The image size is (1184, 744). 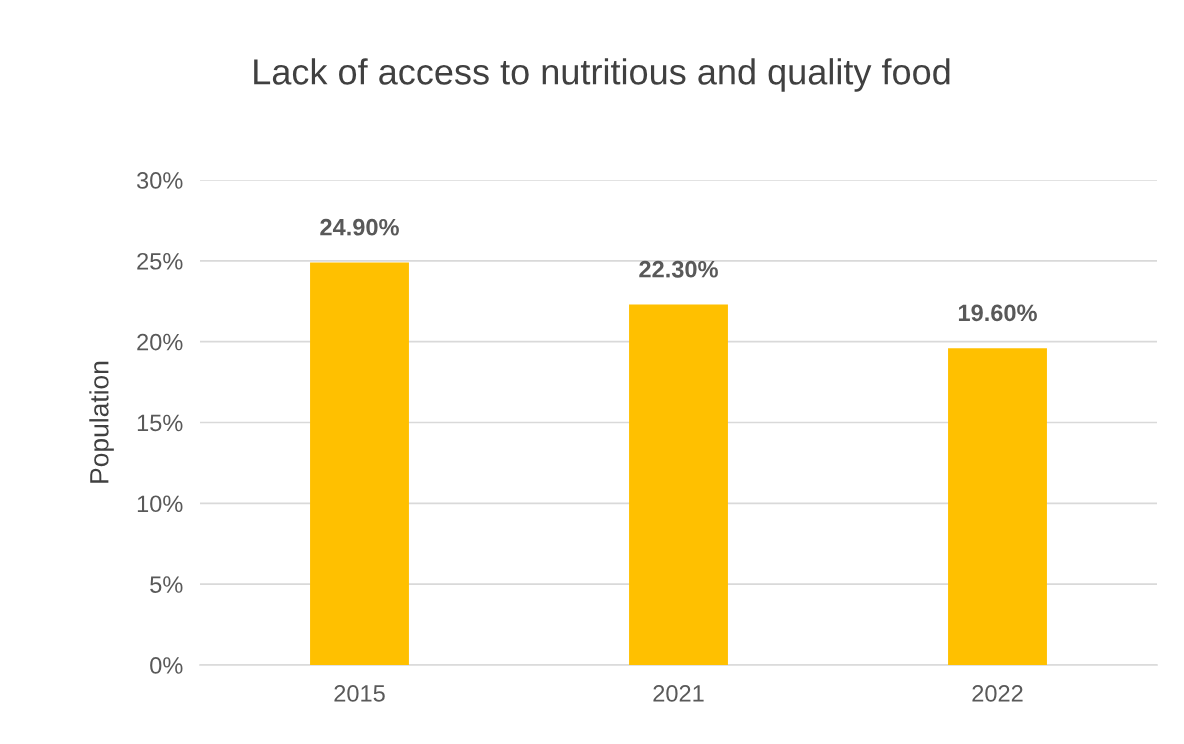 I want to click on chart-title: Lack of access to nutritious and quality food, so click(x=602, y=75).